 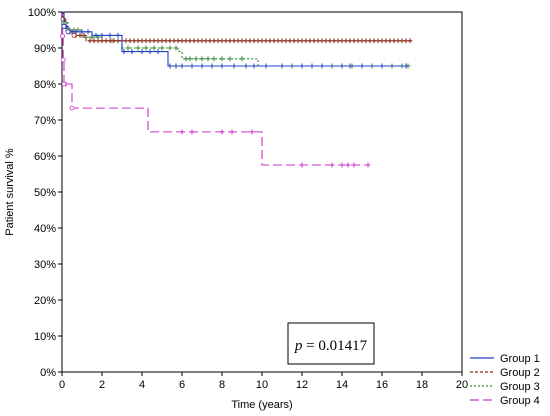 I want to click on legend-item: Group 3, so click(x=505, y=387).